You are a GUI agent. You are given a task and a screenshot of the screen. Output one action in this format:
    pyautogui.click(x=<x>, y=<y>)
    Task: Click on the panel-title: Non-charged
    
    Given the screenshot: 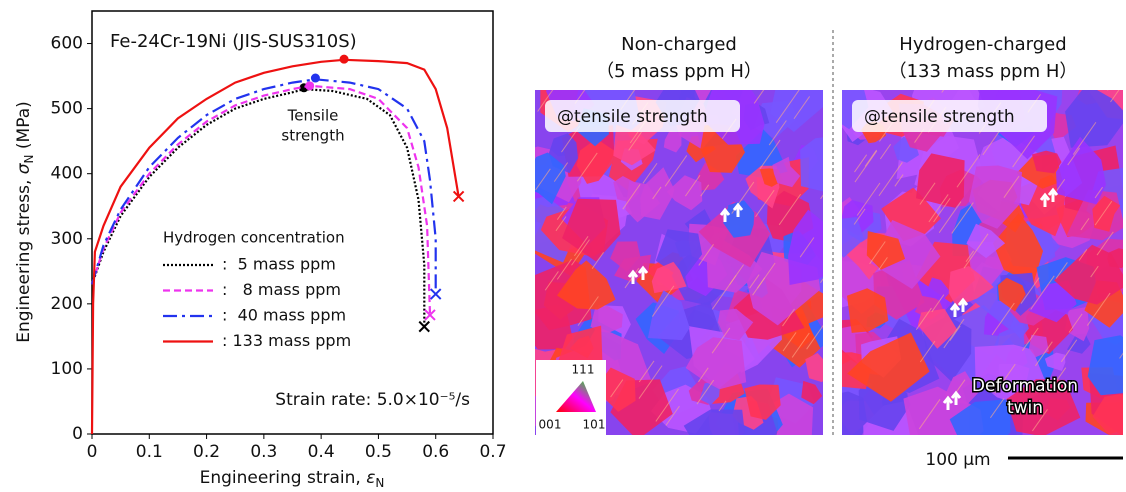 What is the action you would take?
    pyautogui.click(x=679, y=44)
    